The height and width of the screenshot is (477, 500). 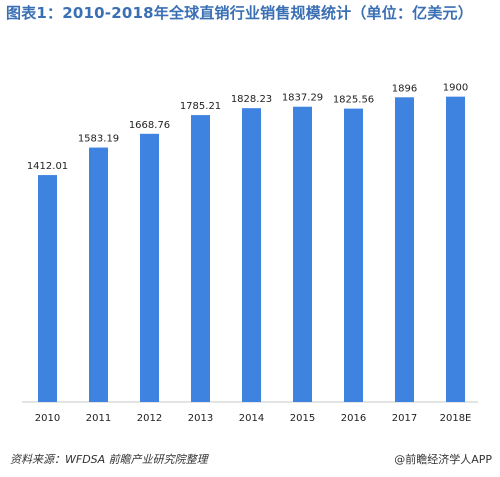 What do you see at coordinates (250, 460) in the screenshot?
I see `footer: 资料来源：WFDSA 前瞻产业研究院整理 @前瞻经济学人APP` at bounding box center [250, 460].